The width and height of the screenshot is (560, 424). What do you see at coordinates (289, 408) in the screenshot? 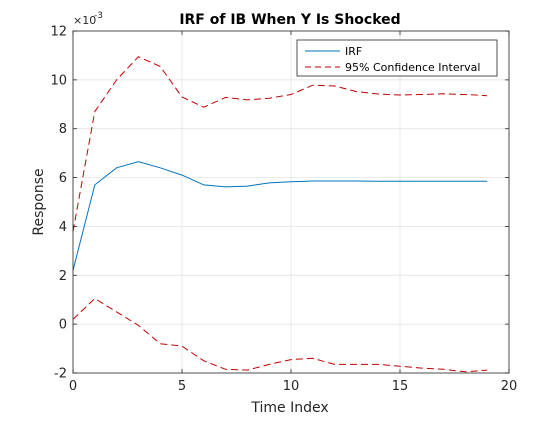
I see `x-axis-label: Time Index` at bounding box center [289, 408].